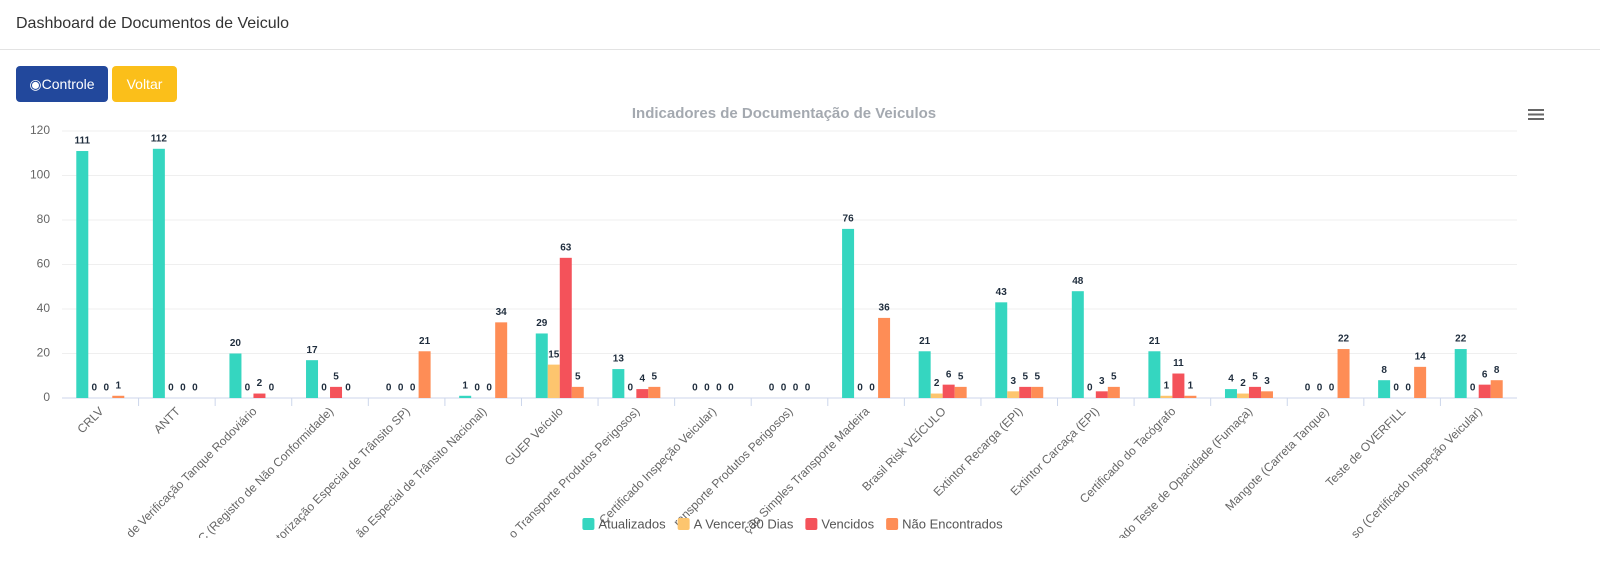  I want to click on data-label: 3, so click(1013, 381).